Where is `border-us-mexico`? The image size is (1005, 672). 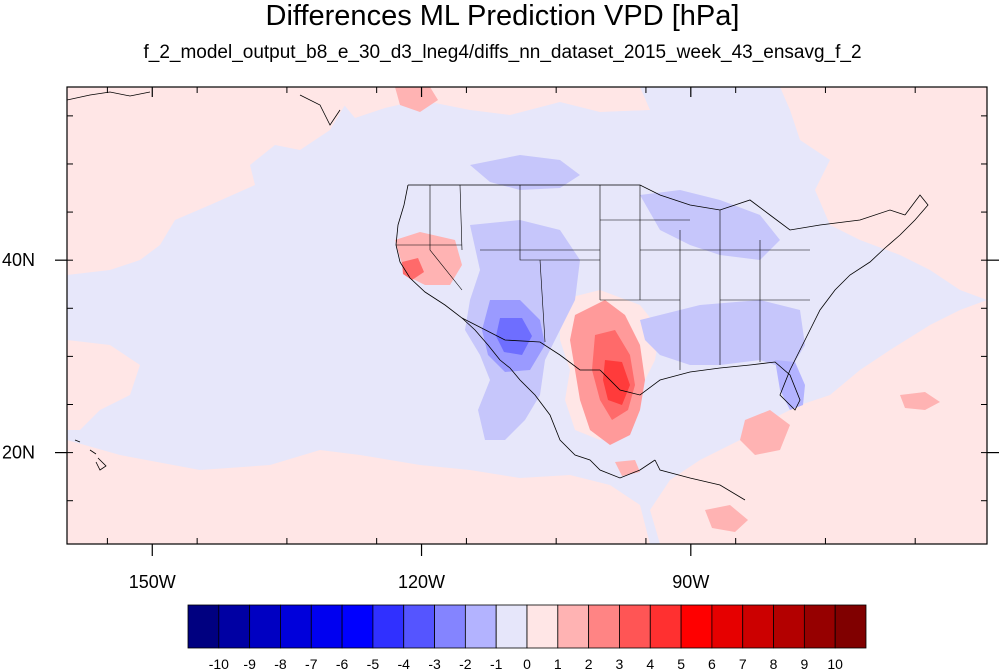
border-us-mexico is located at coordinates (530, 344).